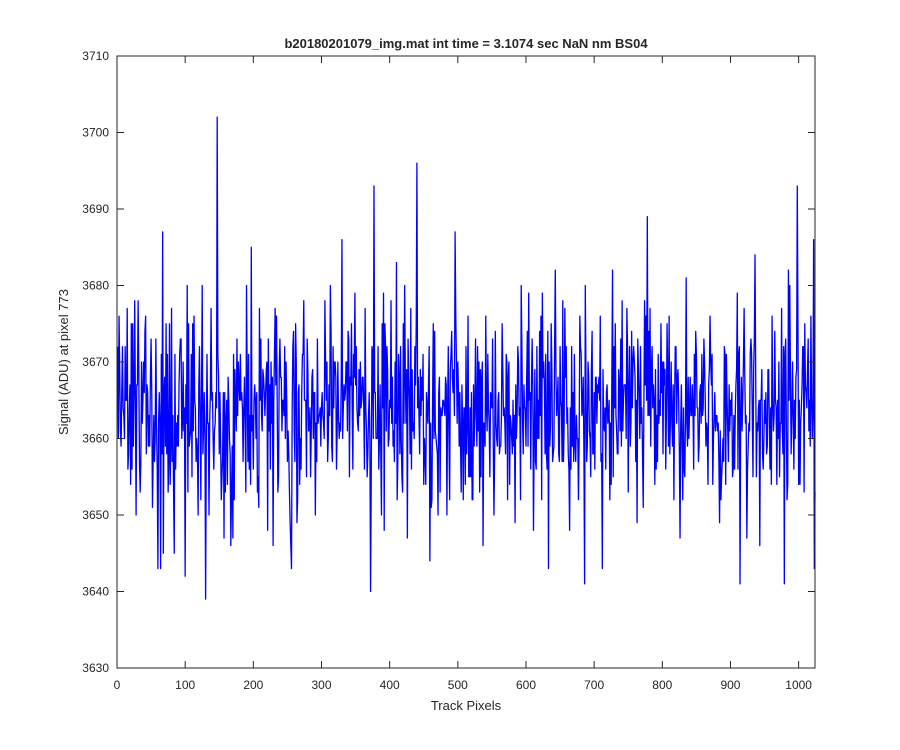  Describe the element at coordinates (63, 362) in the screenshot. I see `y-axis-label: Signal (ADU) at pixel 773` at that location.